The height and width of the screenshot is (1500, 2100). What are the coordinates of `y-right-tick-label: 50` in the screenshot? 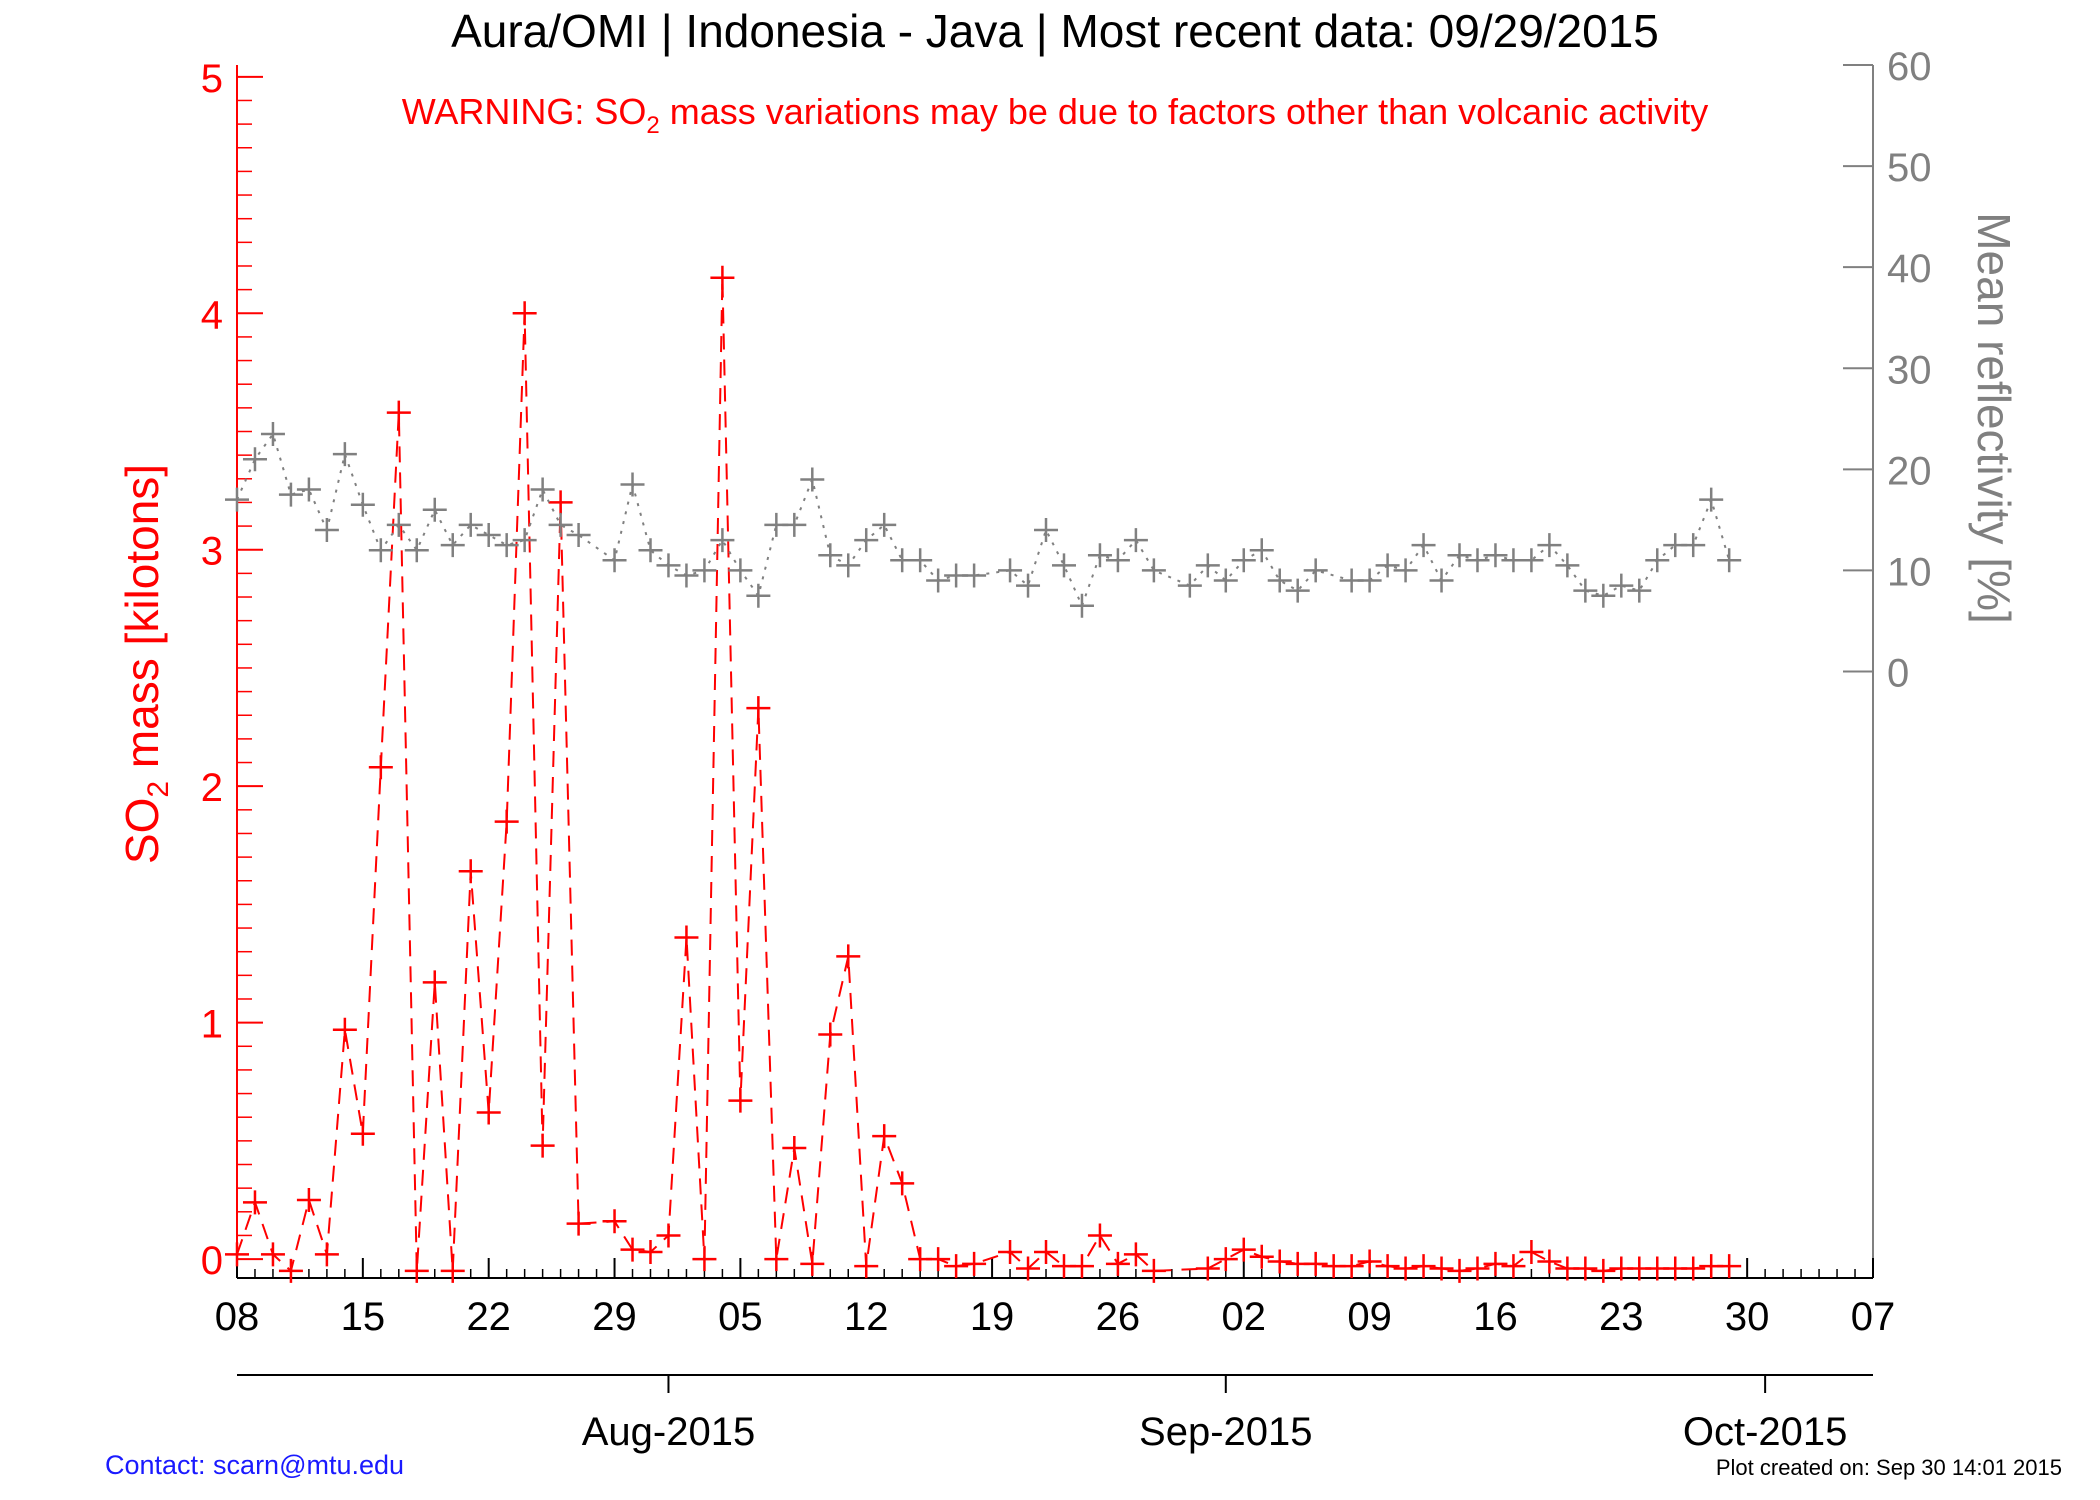 It's located at (1909, 168).